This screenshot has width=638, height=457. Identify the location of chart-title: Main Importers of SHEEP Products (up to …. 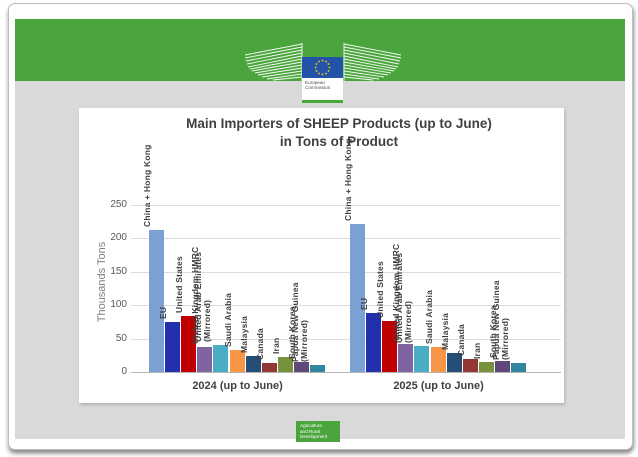
(339, 123).